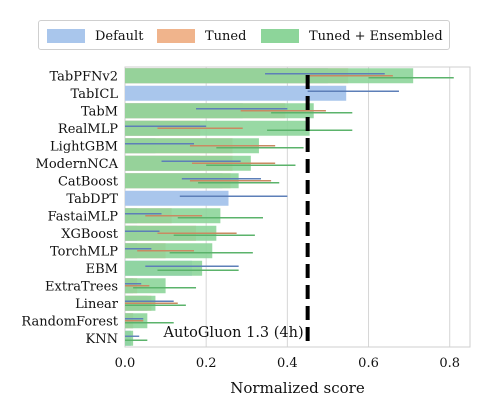 The width and height of the screenshot is (488, 419). Describe the element at coordinates (90, 234) in the screenshot. I see `category-label-xgboost: XGBoost` at that location.